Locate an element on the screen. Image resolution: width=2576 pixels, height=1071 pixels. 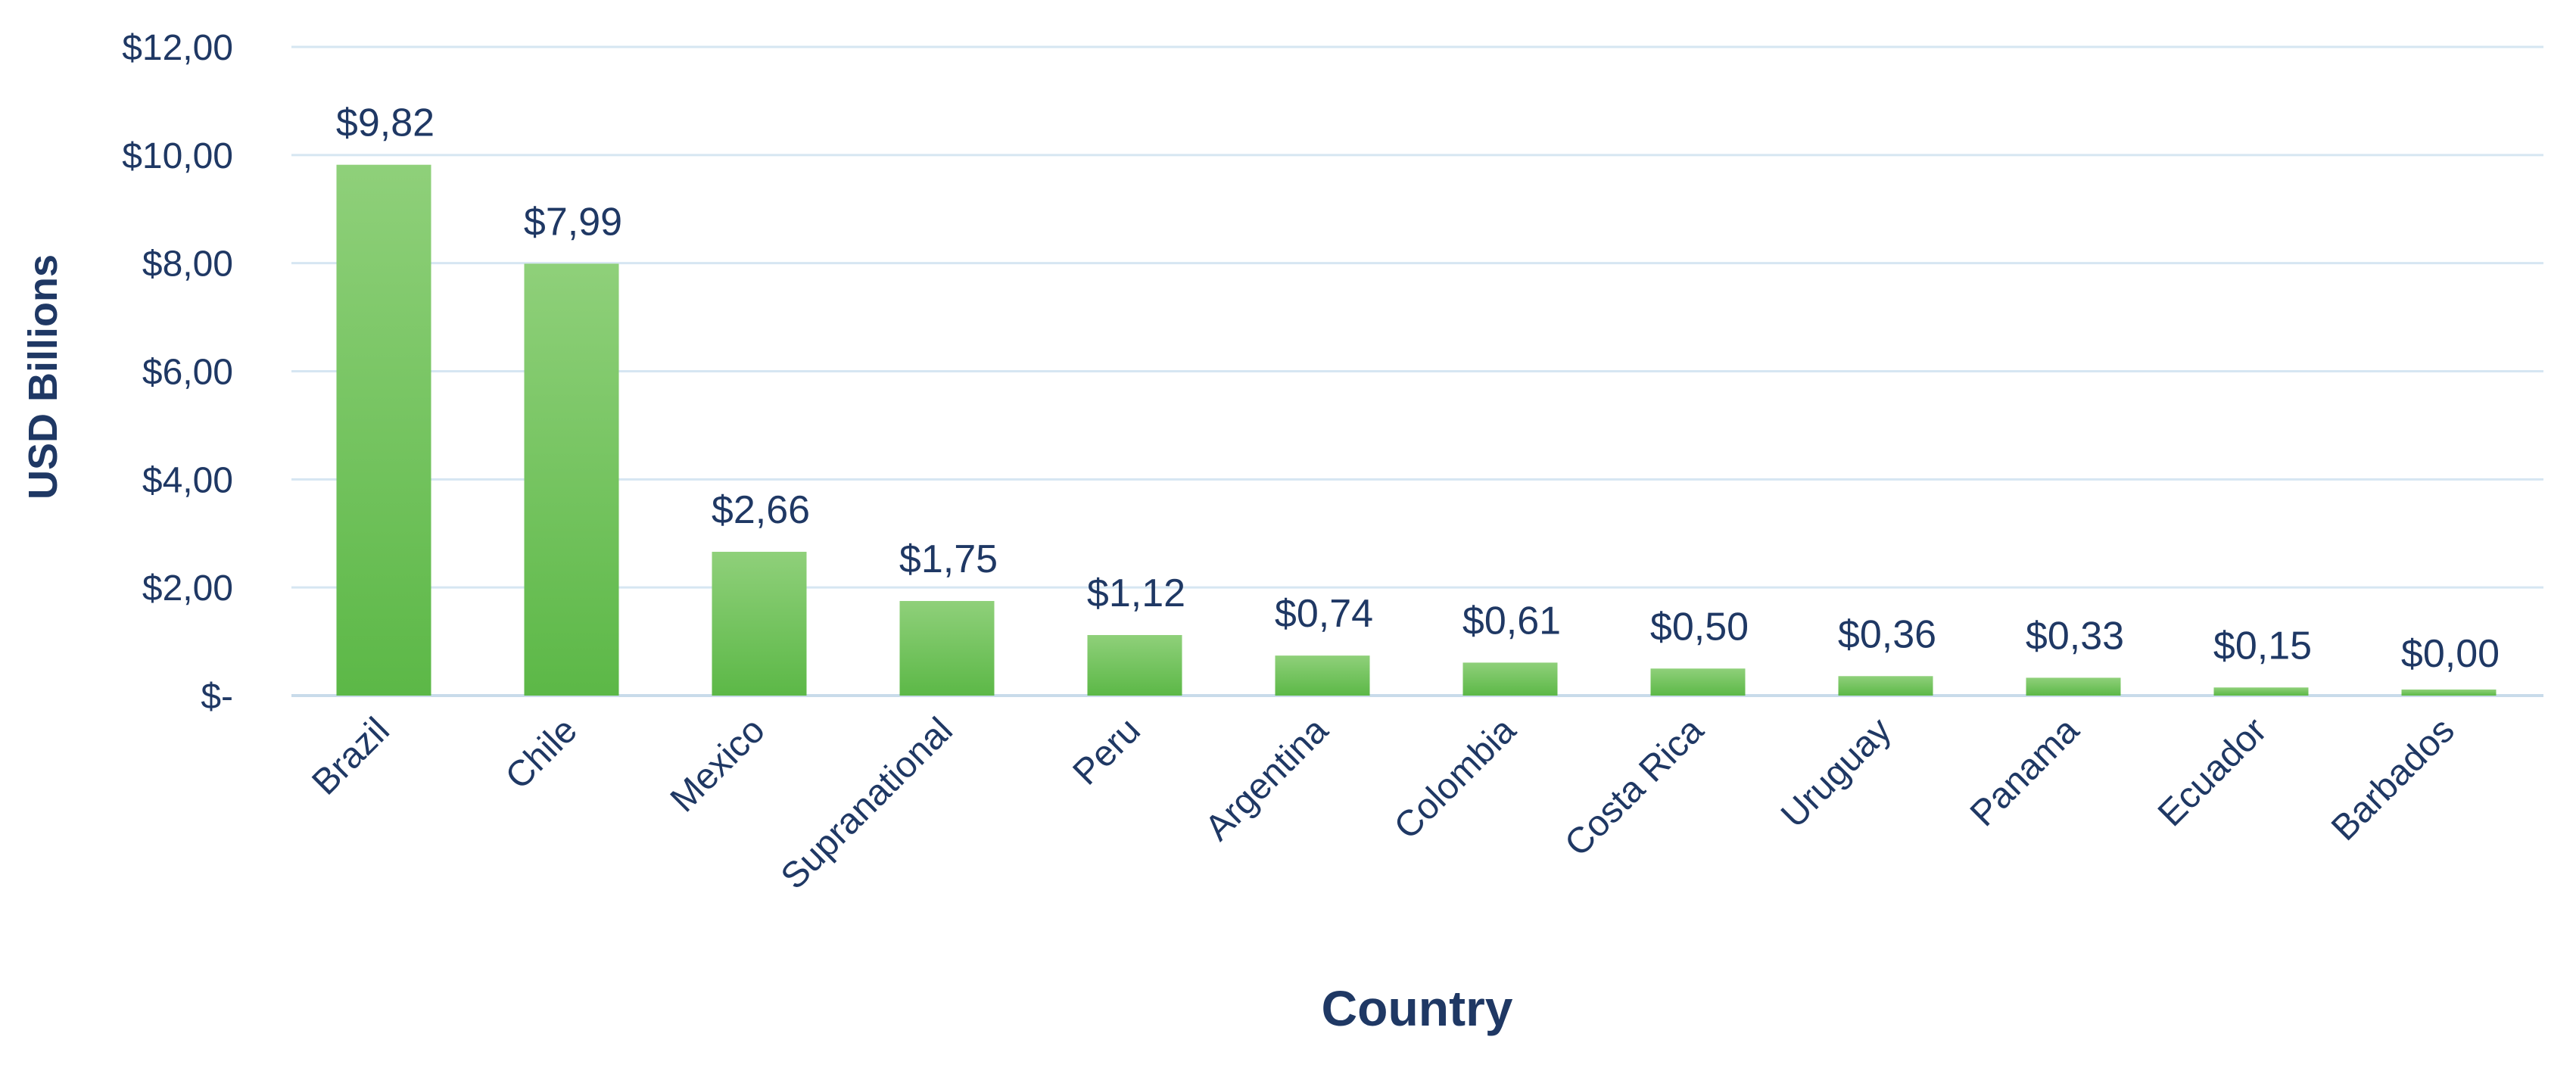
y-tick-label: $4,00 is located at coordinates (187, 480).